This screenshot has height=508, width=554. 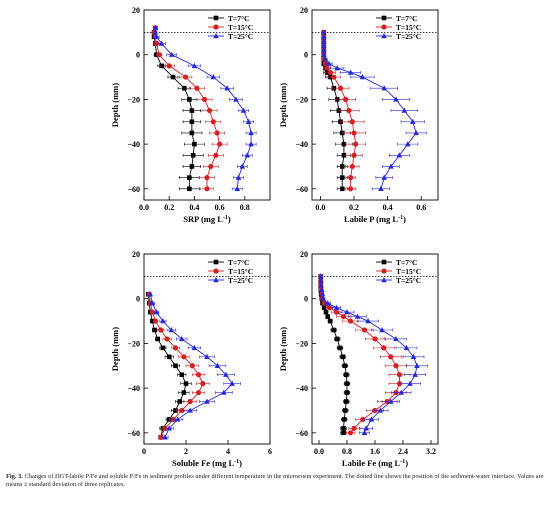 What do you see at coordinates (228, 451) in the screenshot?
I see `x-tick-label: 4` at bounding box center [228, 451].